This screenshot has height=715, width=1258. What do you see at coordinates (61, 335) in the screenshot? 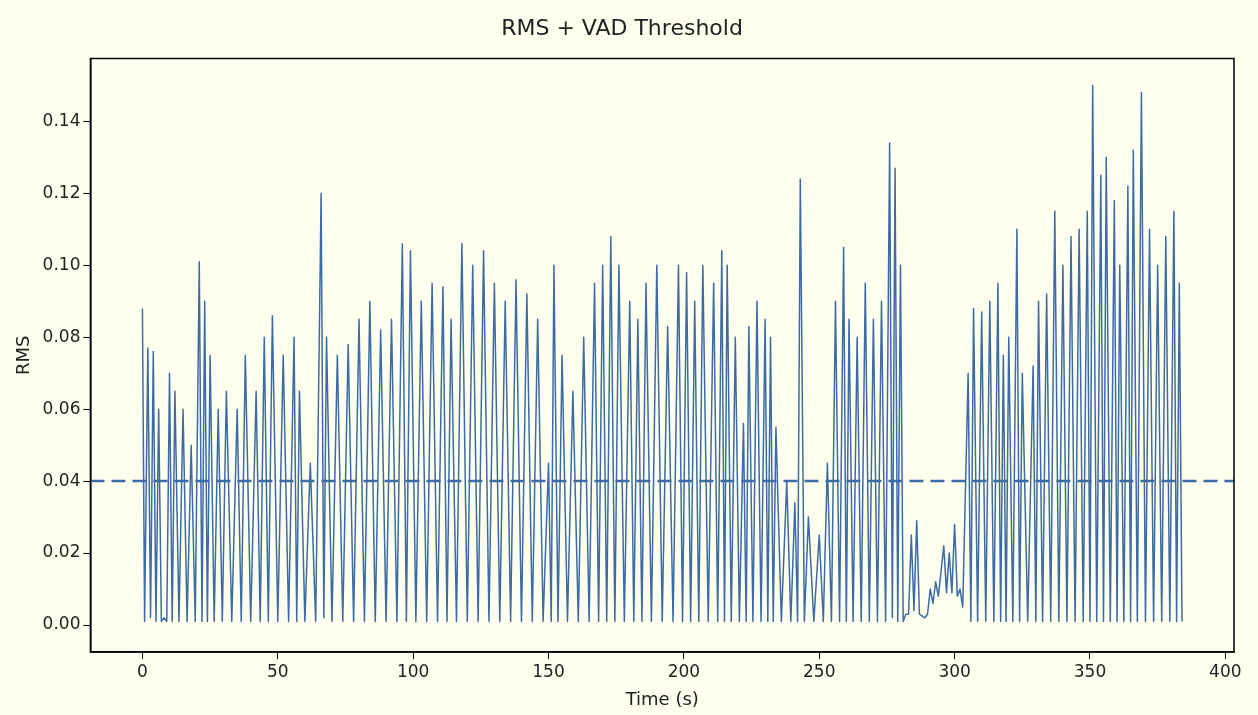
I see `y-tick-label: 0.08` at bounding box center [61, 335].